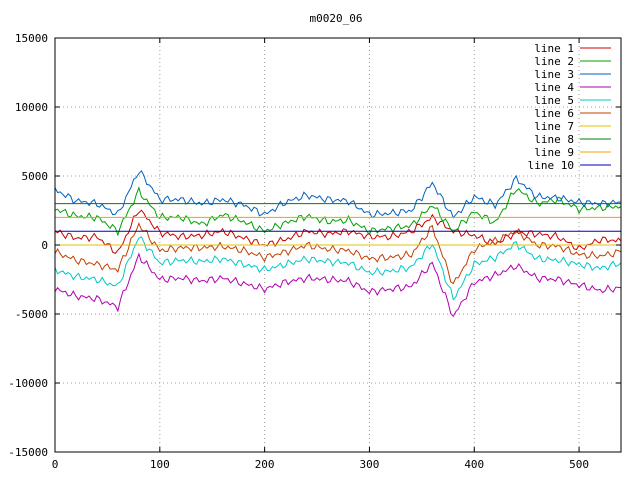 The image size is (640, 480). Describe the element at coordinates (554, 100) in the screenshot. I see `legend-label: line 5` at that location.